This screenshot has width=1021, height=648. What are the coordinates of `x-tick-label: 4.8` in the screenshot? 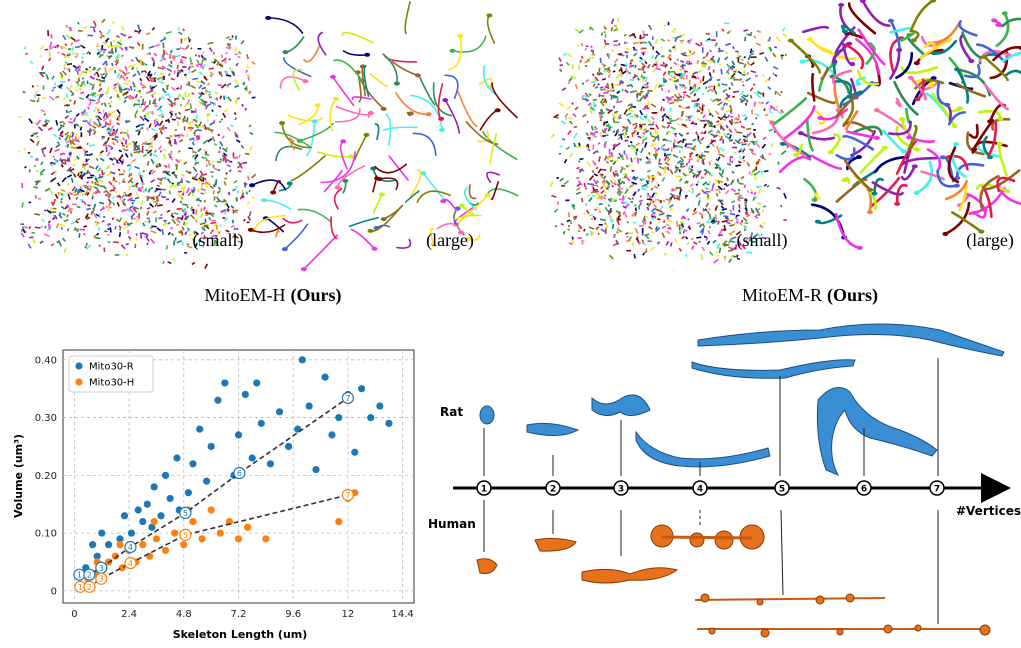 It's located at (184, 614).